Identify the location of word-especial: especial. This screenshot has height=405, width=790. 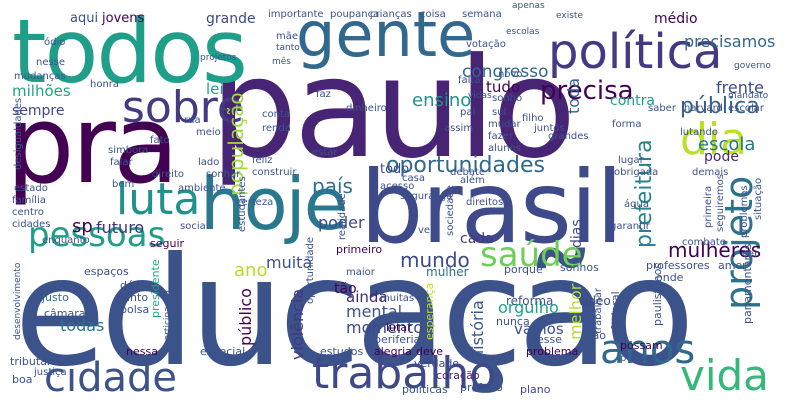
(223, 351).